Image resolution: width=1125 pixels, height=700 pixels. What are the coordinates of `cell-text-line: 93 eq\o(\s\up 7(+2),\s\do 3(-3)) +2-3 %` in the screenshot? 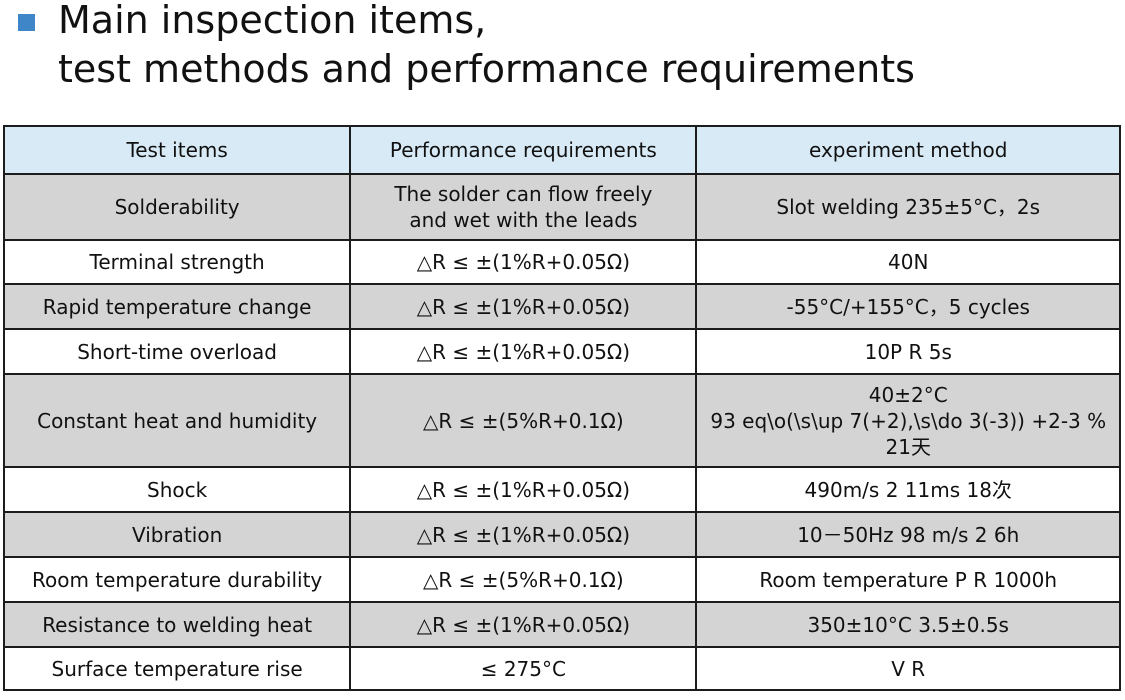 It's located at (908, 420).